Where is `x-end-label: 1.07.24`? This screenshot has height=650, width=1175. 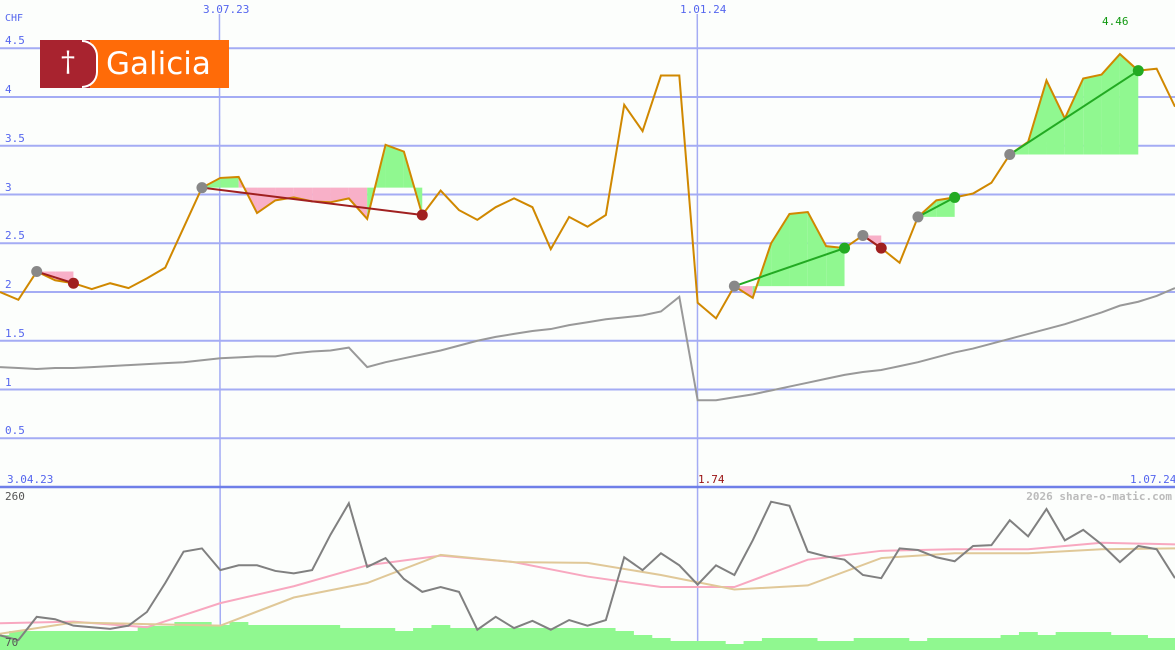 x-end-label: 1.07.24 is located at coordinates (1152, 479).